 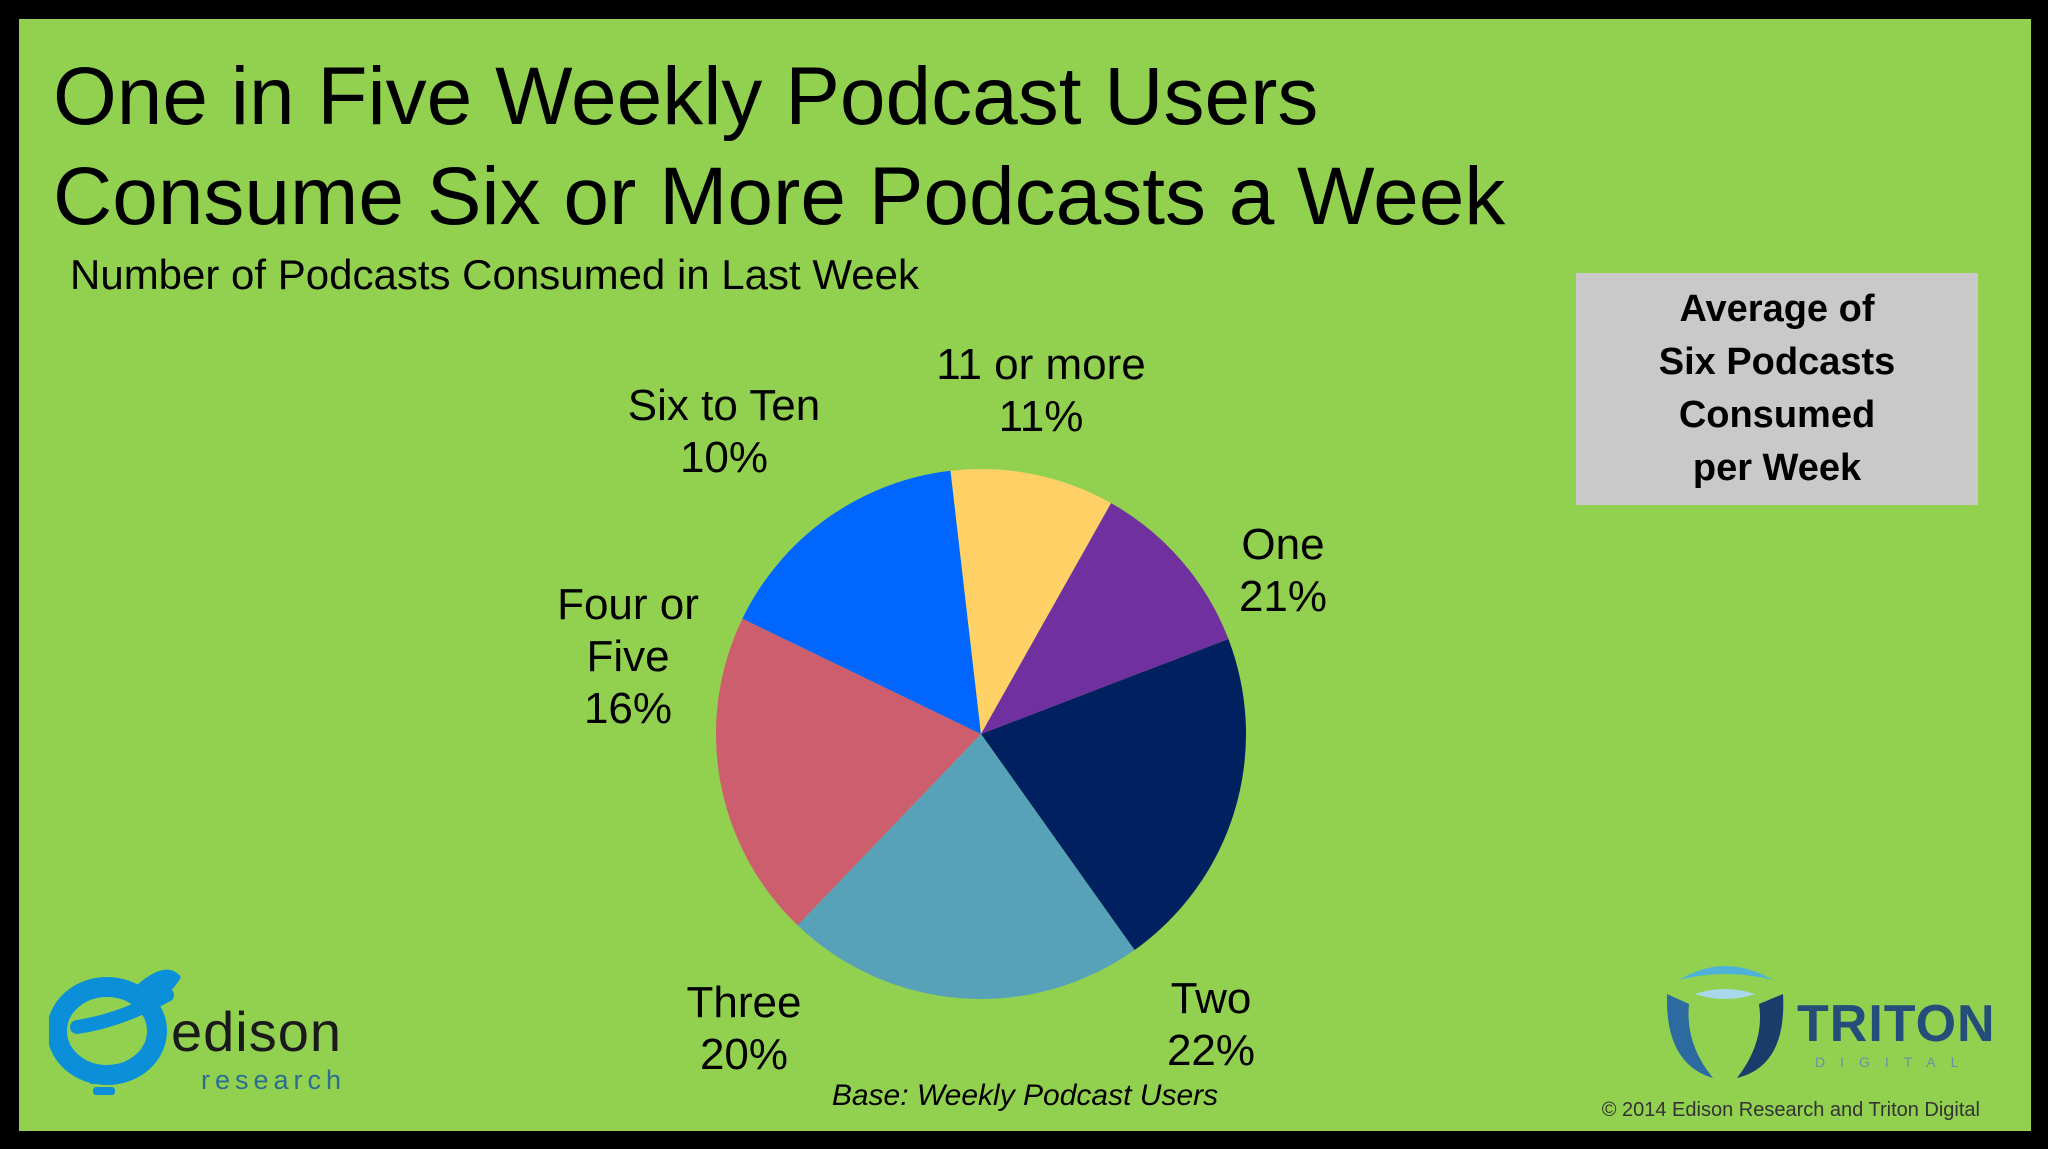 I want to click on edison-wordmark: edison, so click(x=257, y=1031).